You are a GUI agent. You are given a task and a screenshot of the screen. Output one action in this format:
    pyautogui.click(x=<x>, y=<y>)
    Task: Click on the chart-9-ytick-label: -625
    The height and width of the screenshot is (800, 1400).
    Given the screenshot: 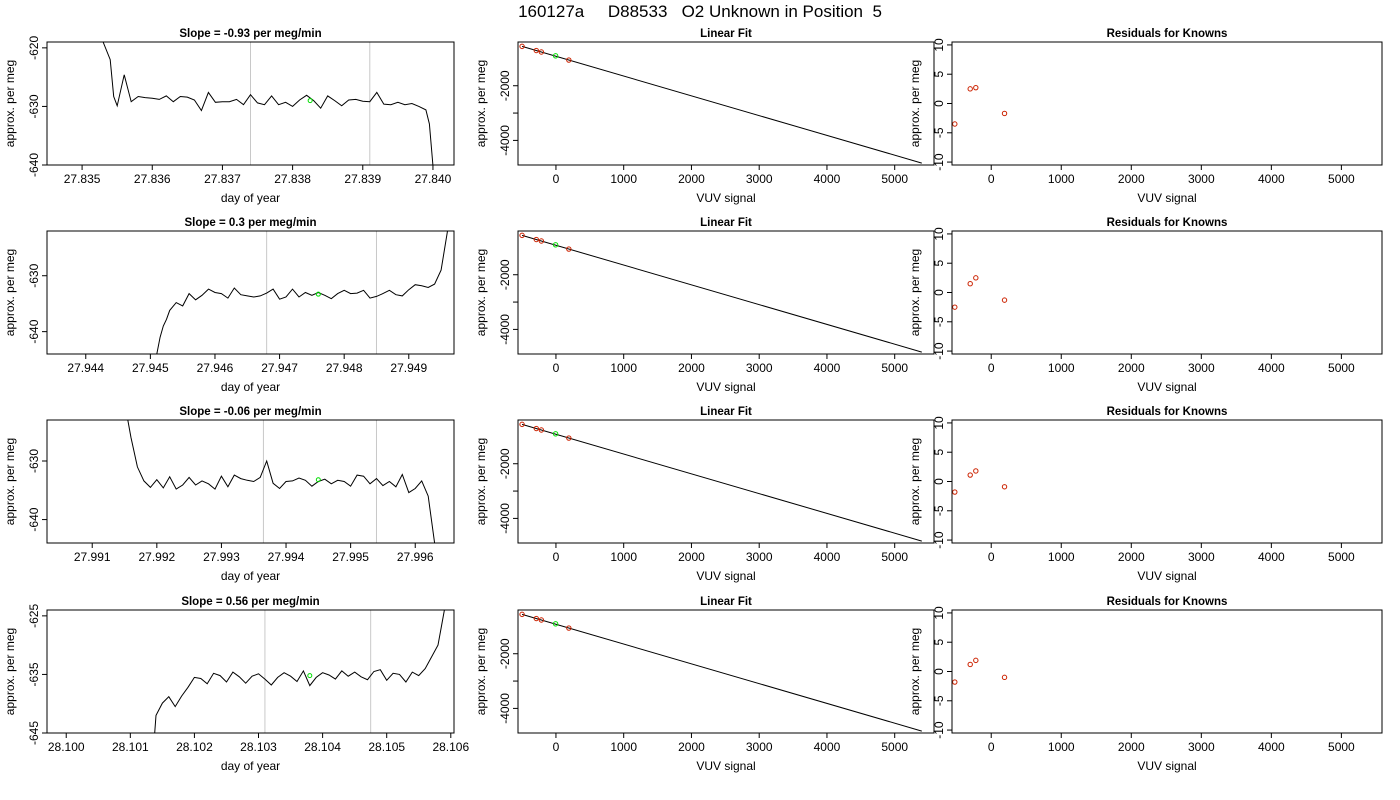 What is the action you would take?
    pyautogui.click(x=34, y=616)
    